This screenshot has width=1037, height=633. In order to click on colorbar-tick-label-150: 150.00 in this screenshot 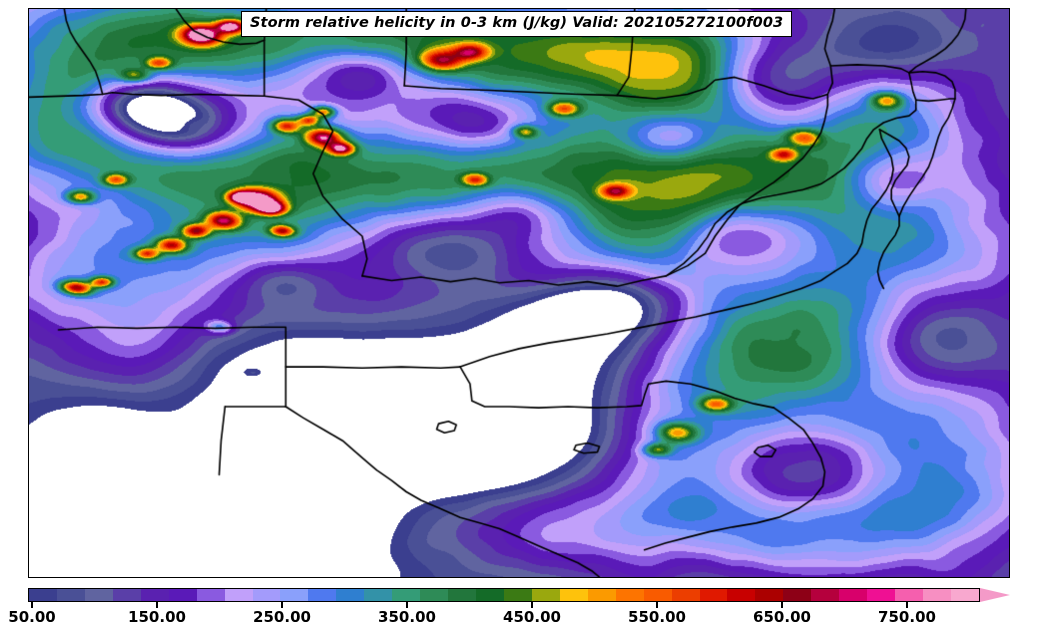, I will do `click(157, 617)`.